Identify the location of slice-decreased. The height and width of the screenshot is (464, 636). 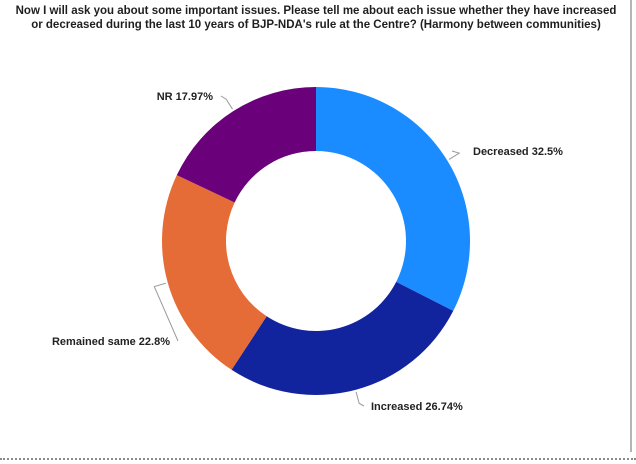
(393, 199).